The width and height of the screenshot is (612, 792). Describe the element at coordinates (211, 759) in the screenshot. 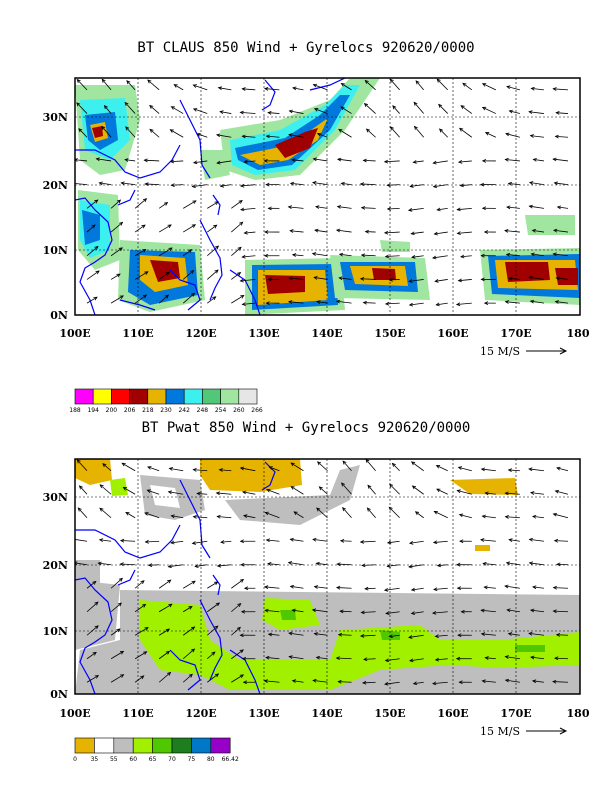

I see `colorbar-label: 80` at that location.